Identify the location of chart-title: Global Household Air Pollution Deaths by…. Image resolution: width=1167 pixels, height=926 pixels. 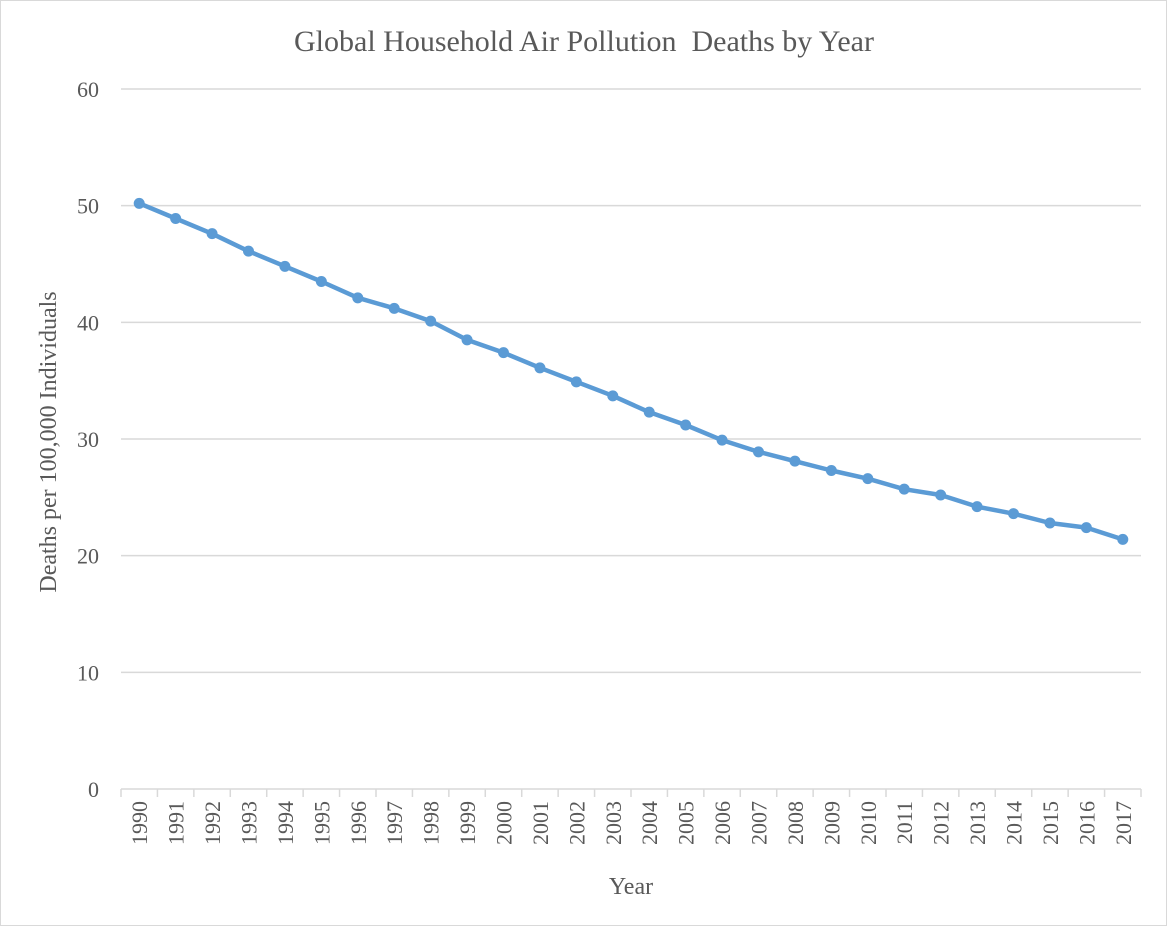
(584, 41).